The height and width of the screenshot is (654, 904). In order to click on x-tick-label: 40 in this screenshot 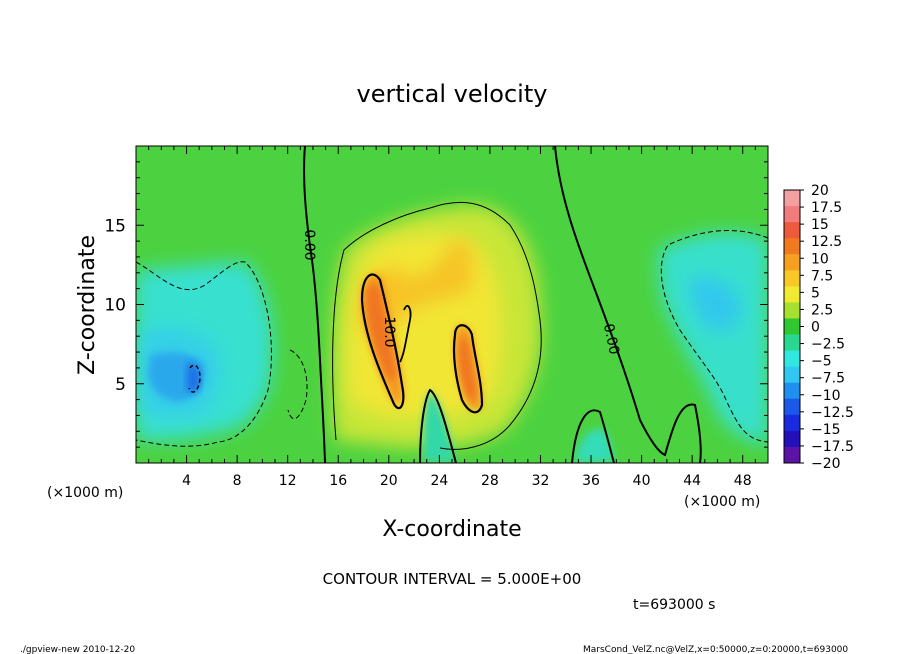, I will do `click(642, 481)`.